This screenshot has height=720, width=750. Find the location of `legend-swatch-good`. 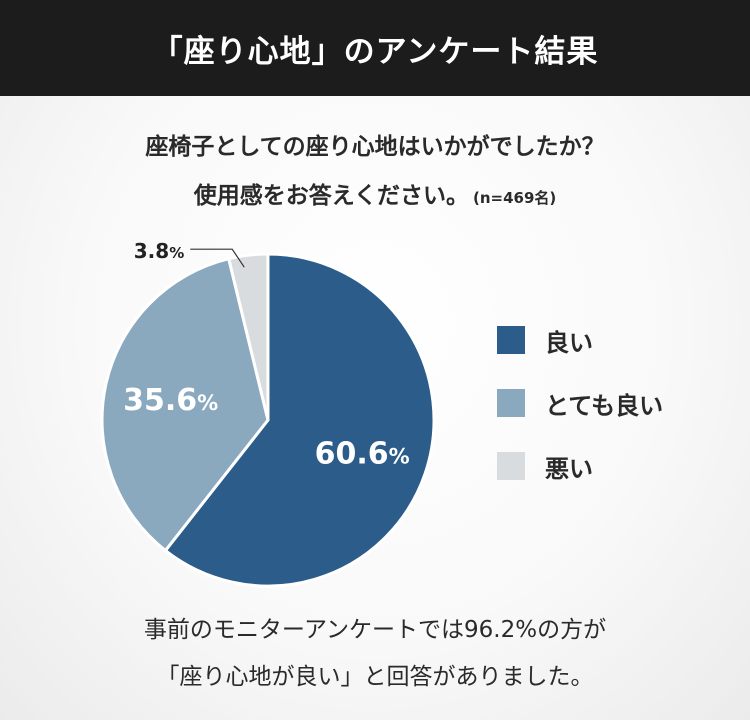

legend-swatch-good is located at coordinates (511, 340).